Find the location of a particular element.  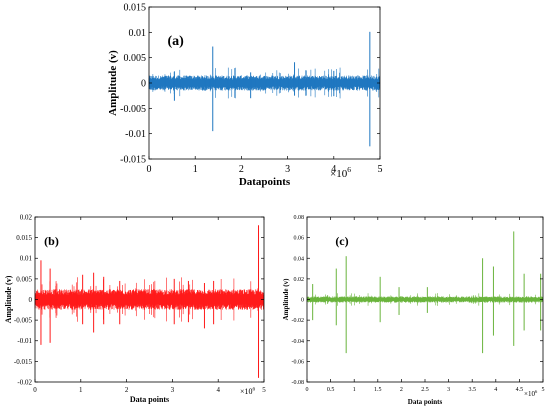

x-axis-label: Datapoints is located at coordinates (265, 182).